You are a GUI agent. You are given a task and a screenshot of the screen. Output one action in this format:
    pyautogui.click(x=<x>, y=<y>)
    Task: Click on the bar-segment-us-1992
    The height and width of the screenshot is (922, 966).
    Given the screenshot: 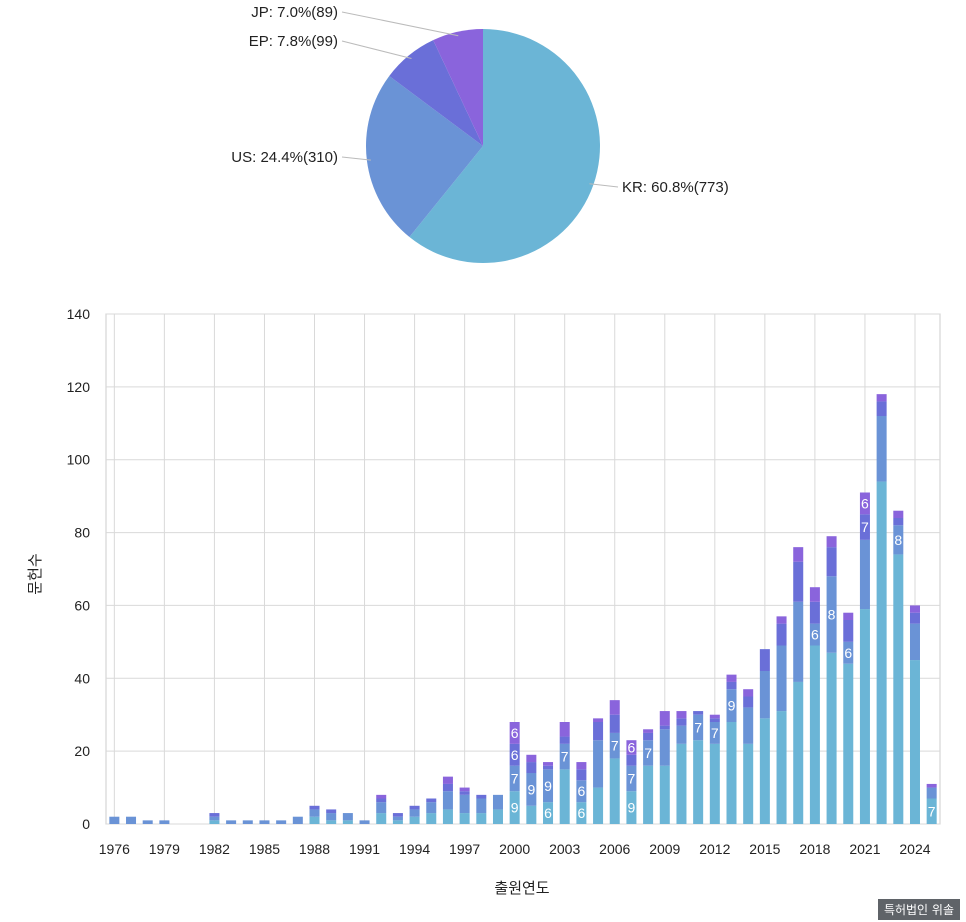 What is the action you would take?
    pyautogui.click(x=381, y=808)
    